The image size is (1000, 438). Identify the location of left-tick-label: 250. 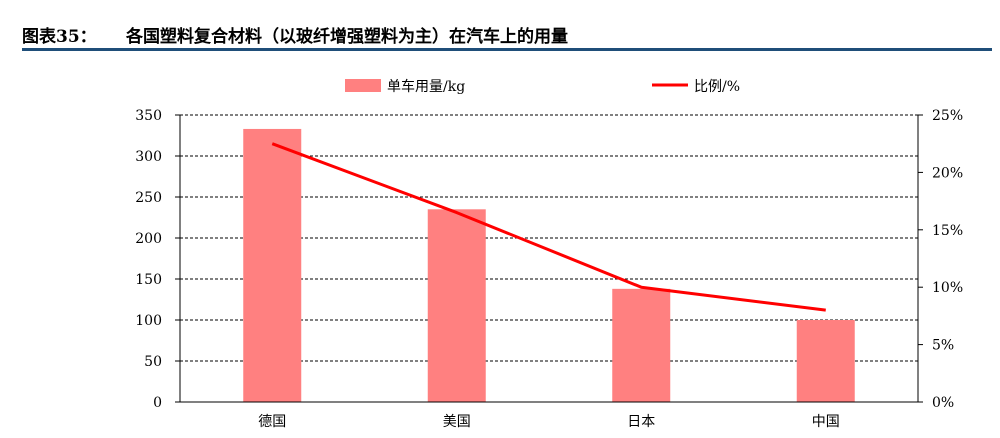
(148, 198).